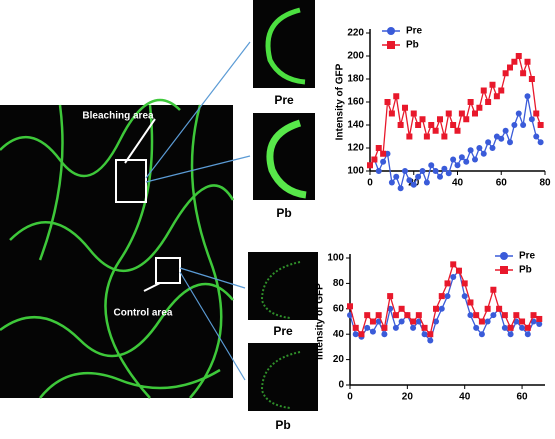 The width and height of the screenshot is (555, 439). I want to click on x-tick-label: 0, so click(350, 397).